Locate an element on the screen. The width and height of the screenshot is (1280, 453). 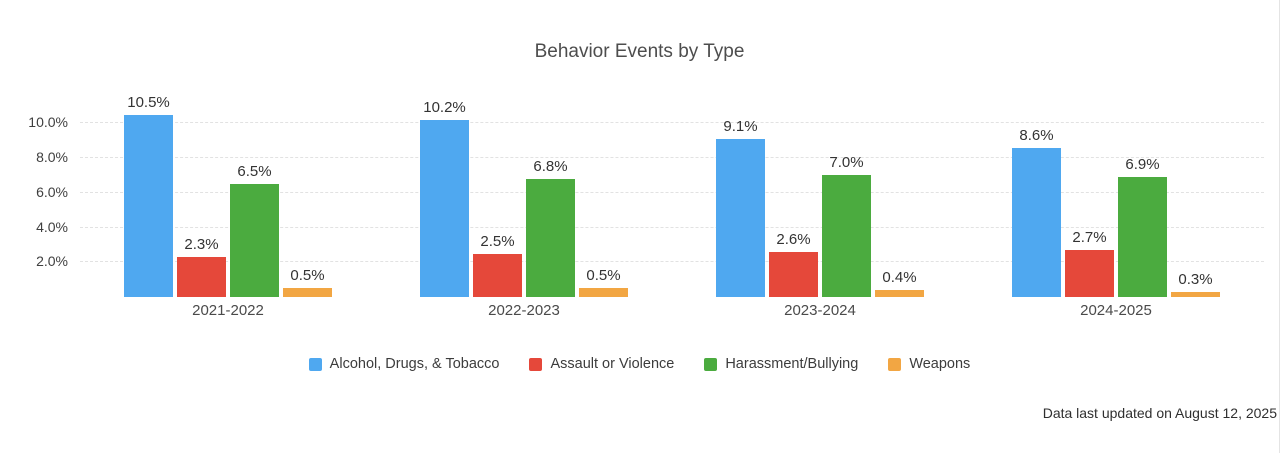
bar-assault-or-violence: 2.3% is located at coordinates (201, 266).